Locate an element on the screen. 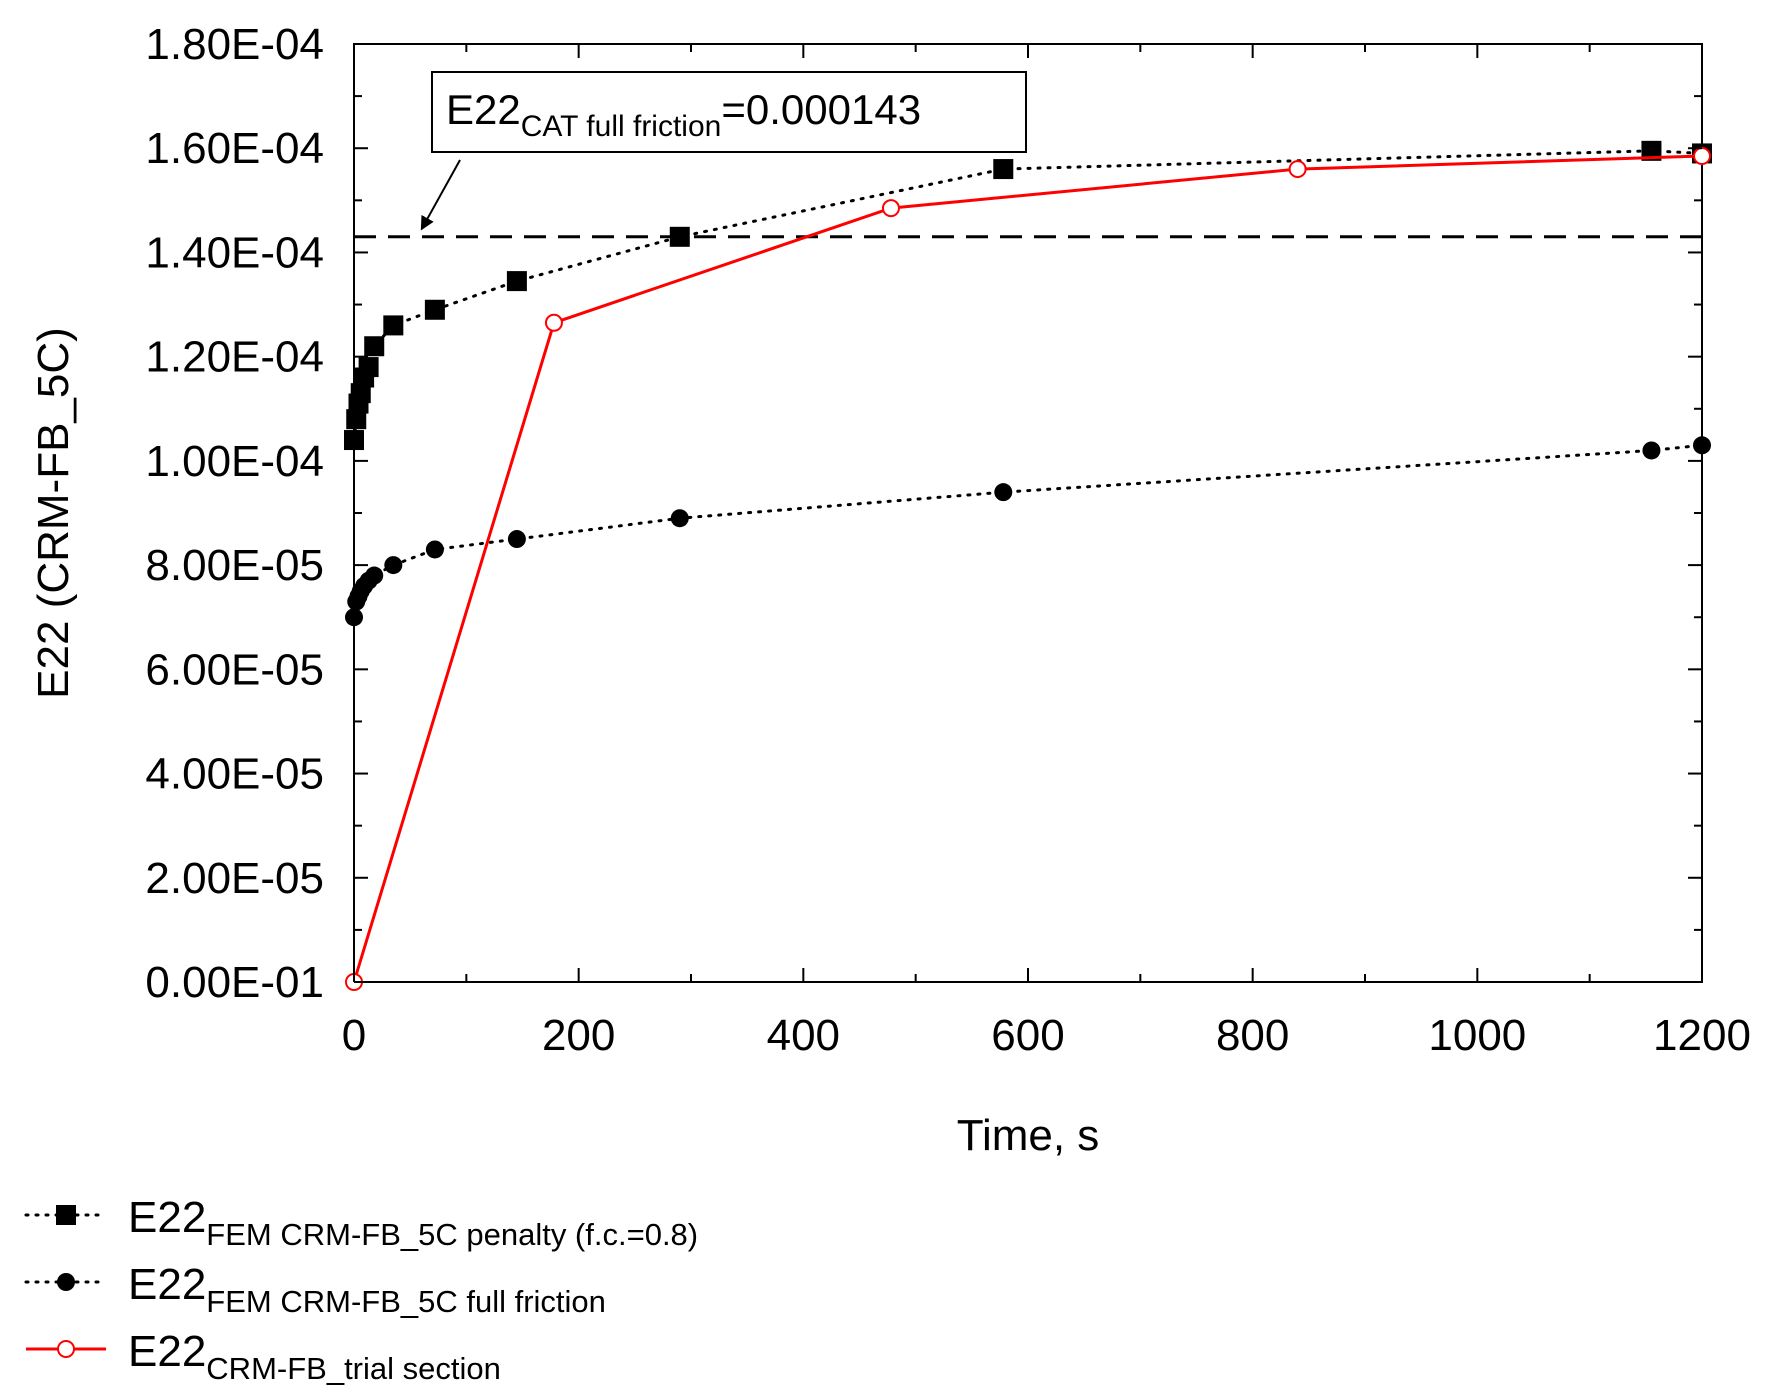 The height and width of the screenshot is (1400, 1774). annotation-box is located at coordinates (729, 112).